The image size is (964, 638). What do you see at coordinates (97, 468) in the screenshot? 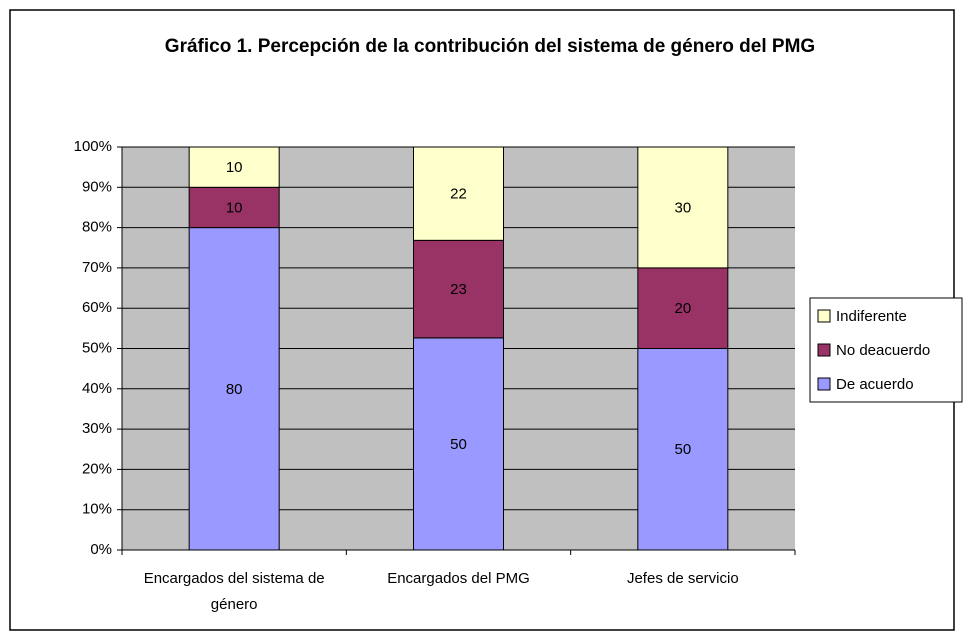
I see `y-tick-label: 20%` at bounding box center [97, 468].